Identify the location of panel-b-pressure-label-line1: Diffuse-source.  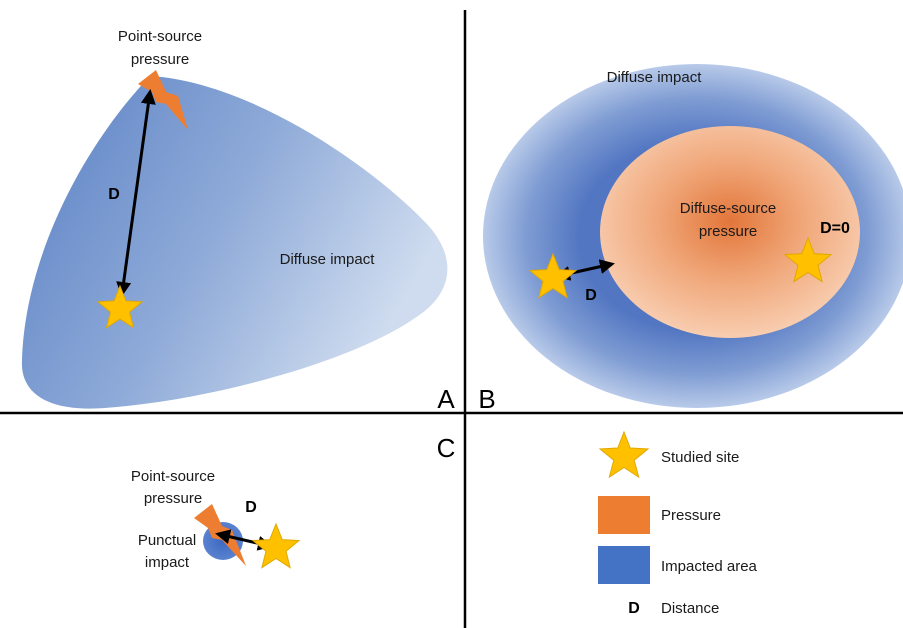
(728, 208).